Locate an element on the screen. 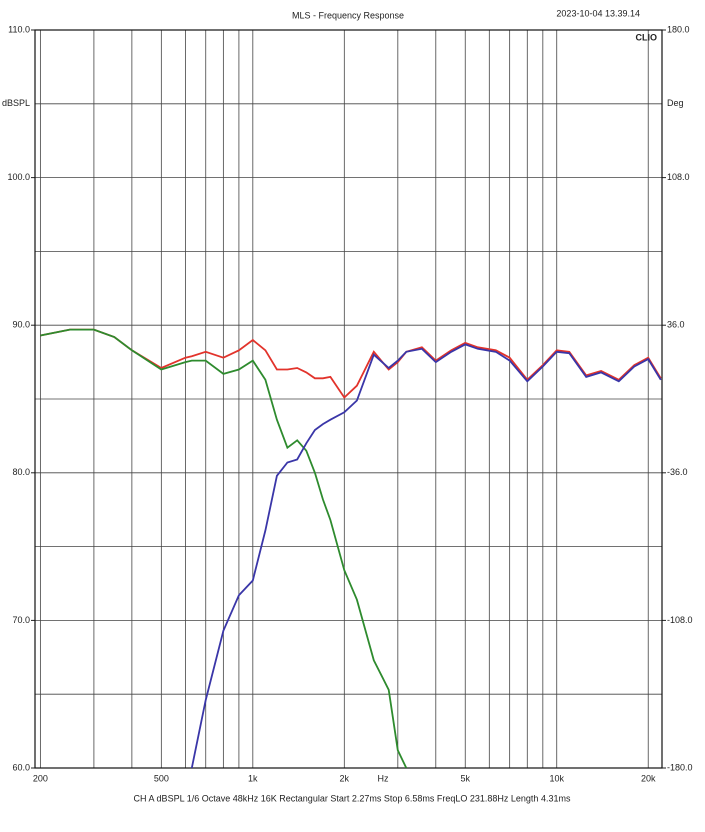 The width and height of the screenshot is (705, 832). y2-axis-label: Deg is located at coordinates (675, 103).